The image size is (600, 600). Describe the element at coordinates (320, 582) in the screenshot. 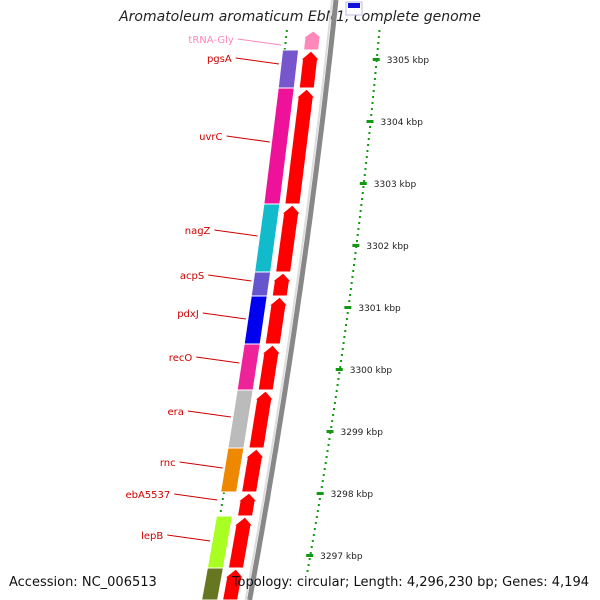

I see `topology-value: circular` at that location.